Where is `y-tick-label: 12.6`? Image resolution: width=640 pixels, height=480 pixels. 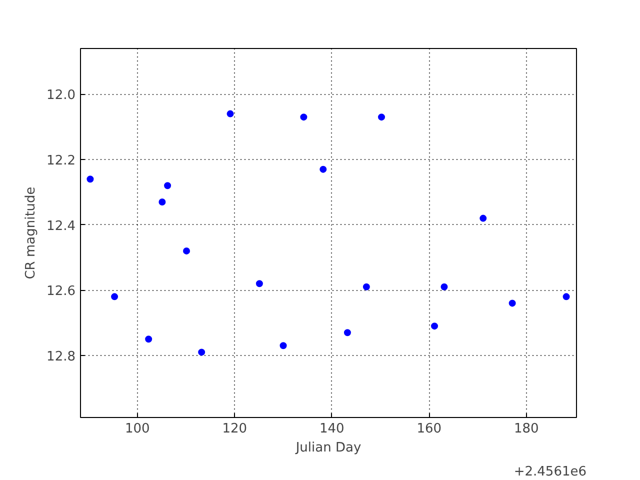 y-tick-label: 12.6 is located at coordinates (61, 292).